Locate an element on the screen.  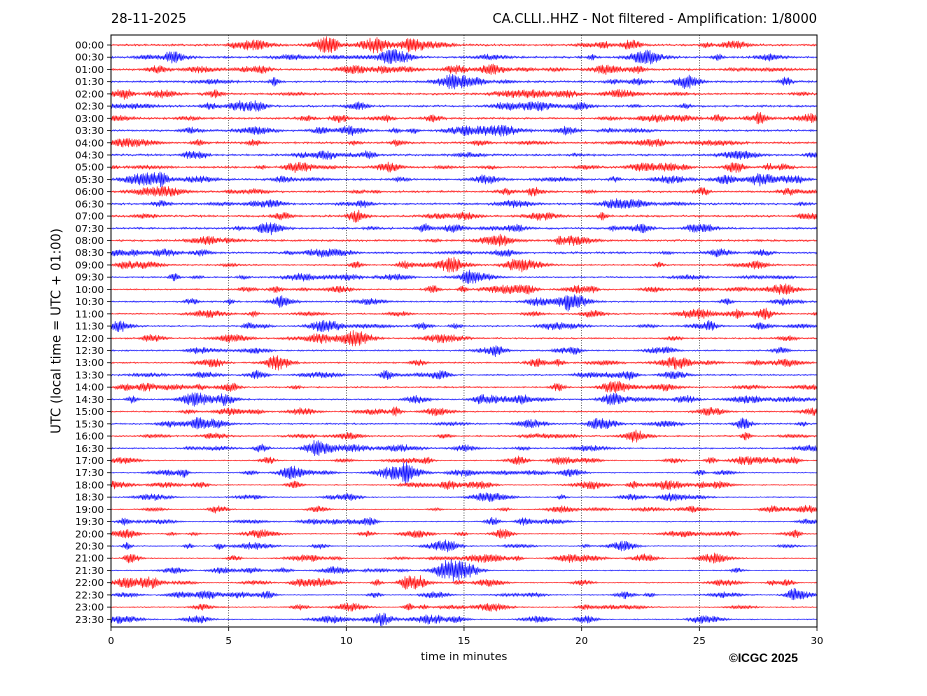
y-tick-label-2000: 20:00 is located at coordinates (89, 534).